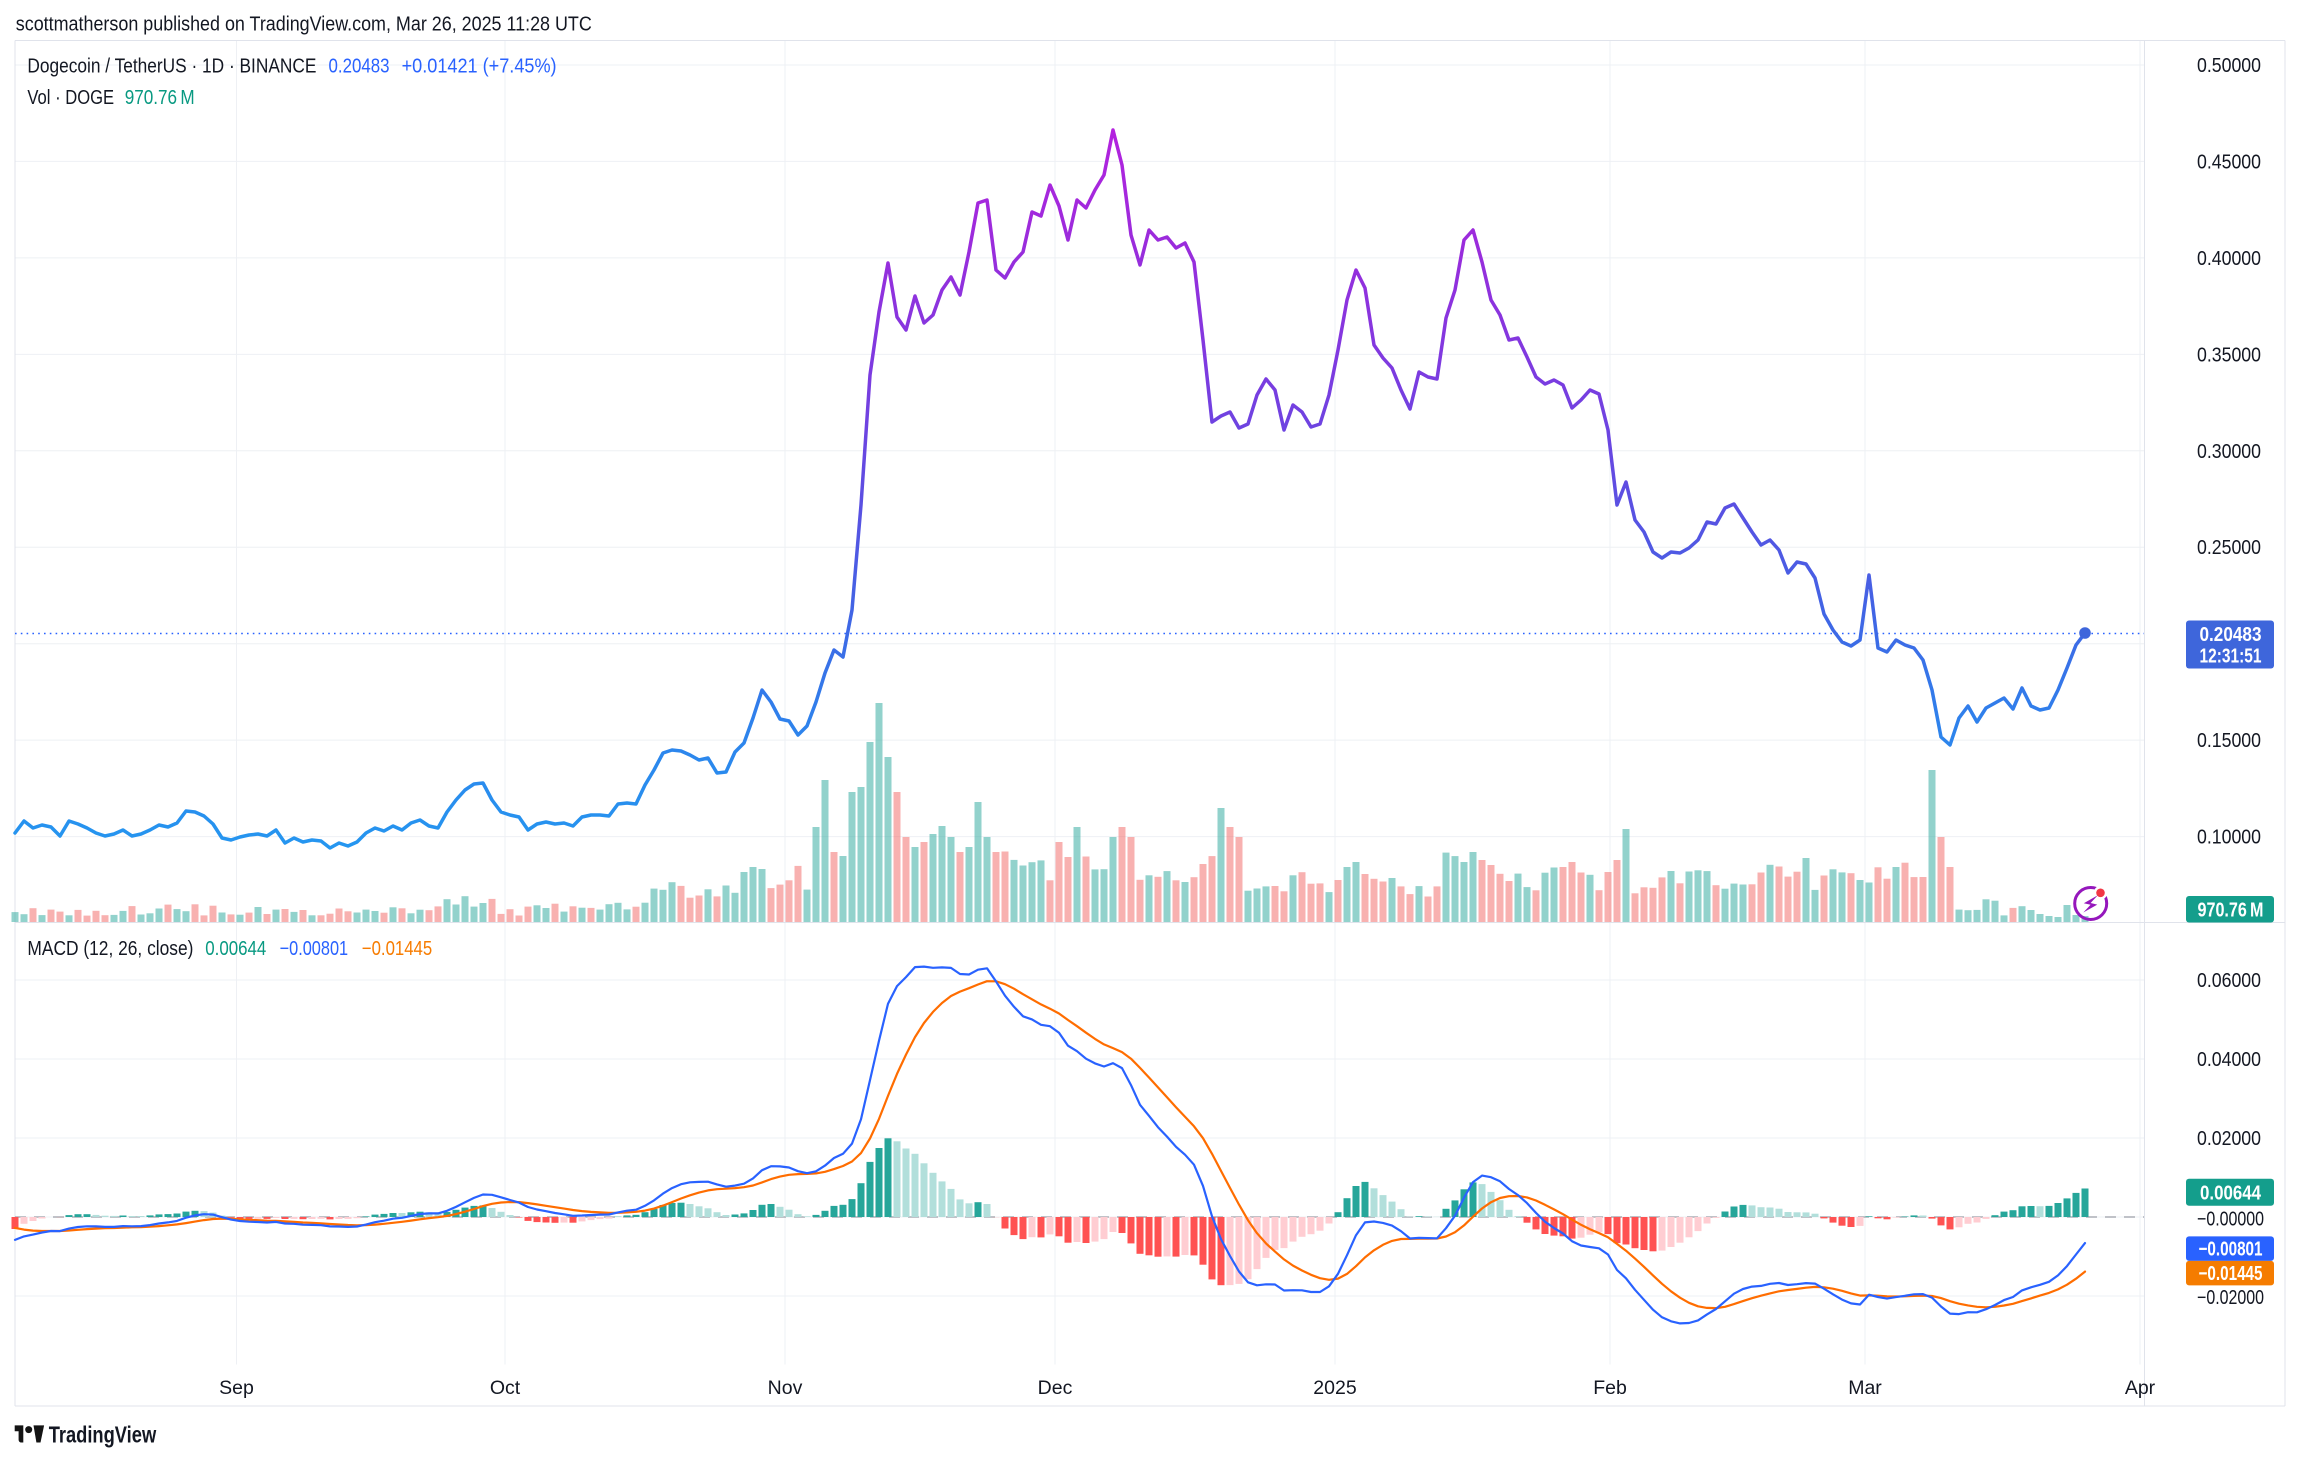 Image resolution: width=2301 pixels, height=1465 pixels. What do you see at coordinates (2229, 66) in the screenshot?
I see `svg-text: 0.50000` at bounding box center [2229, 66].